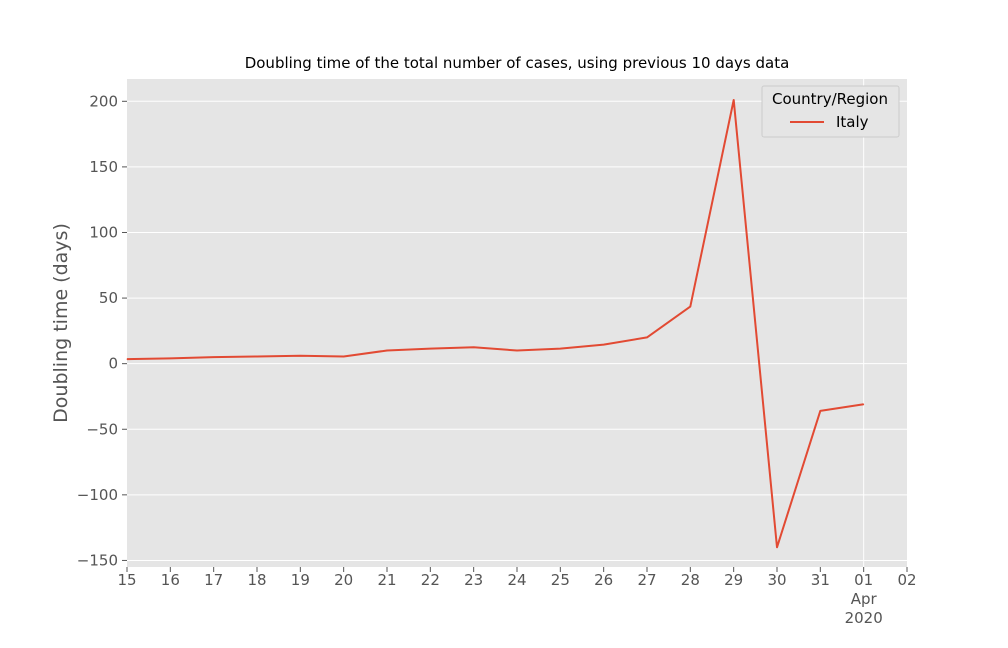 This screenshot has height=648, width=1008. I want to click on x-tick-label: 31, so click(820, 580).